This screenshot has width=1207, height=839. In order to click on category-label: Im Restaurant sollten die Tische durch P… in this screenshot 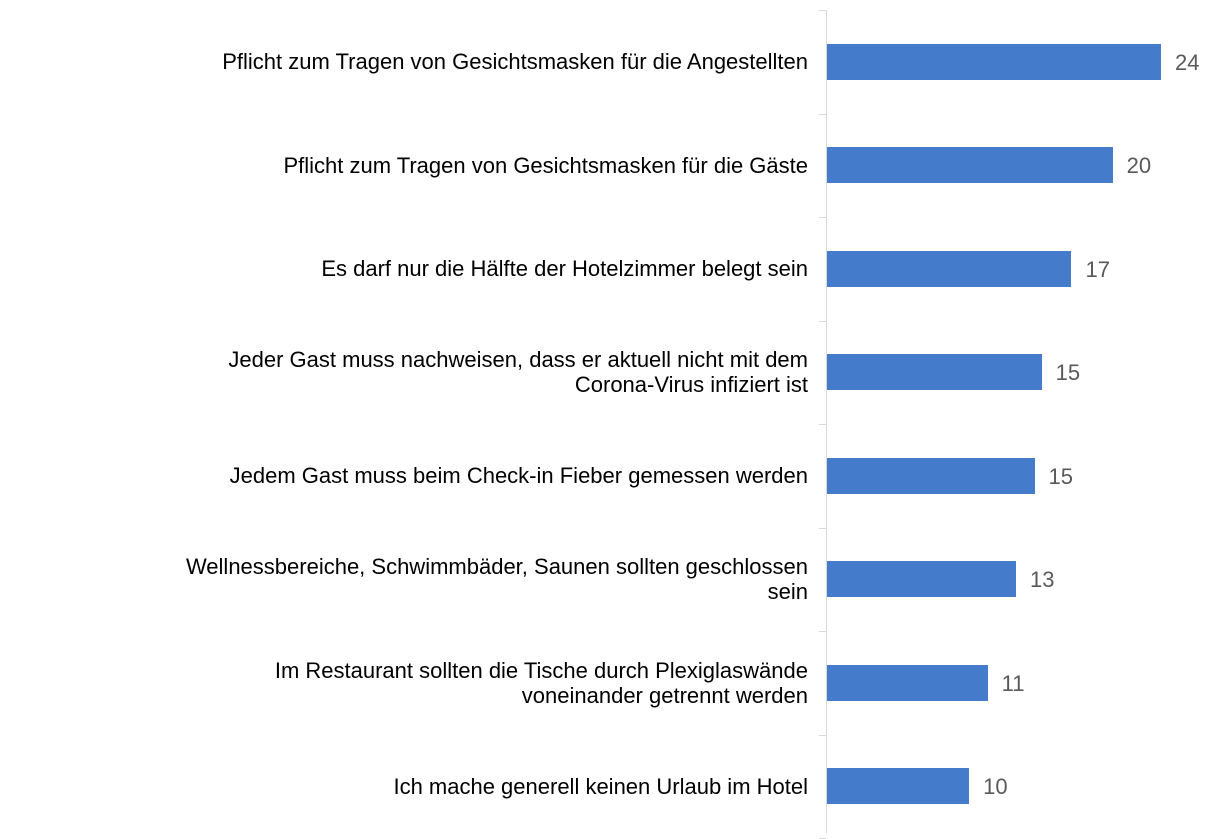, I will do `click(541, 682)`.